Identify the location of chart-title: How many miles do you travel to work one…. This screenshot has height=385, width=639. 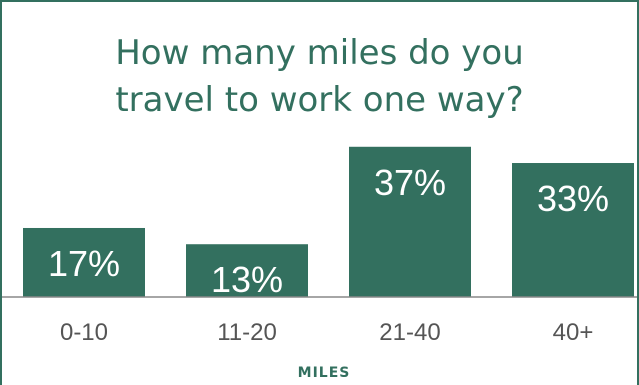
(319, 76).